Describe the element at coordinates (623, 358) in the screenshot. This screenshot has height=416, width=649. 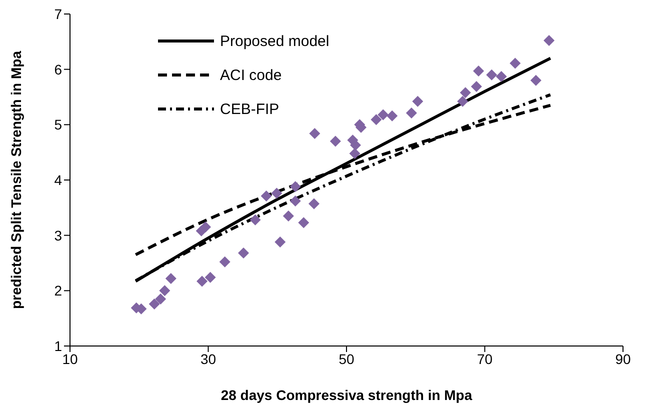
I see `x-tick-label: 90` at that location.